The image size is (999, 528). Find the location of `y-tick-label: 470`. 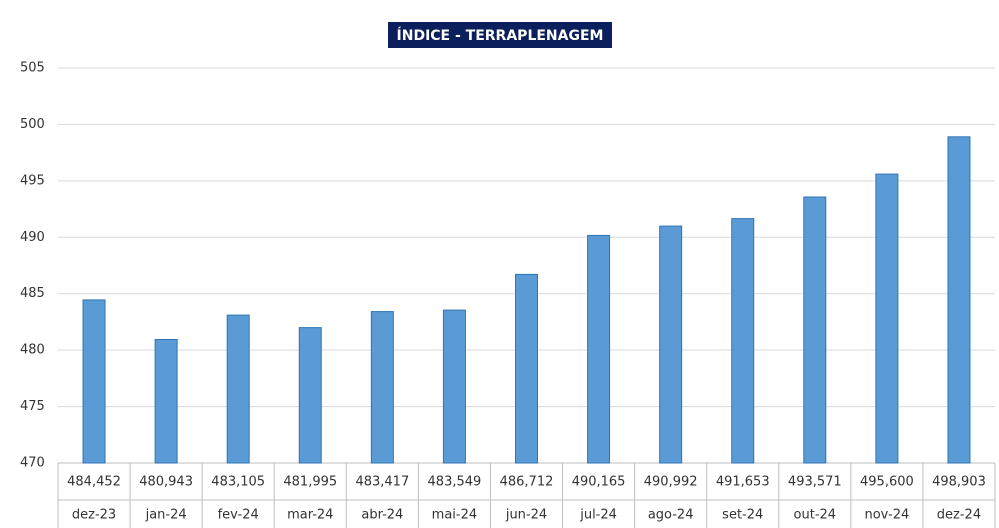

y-tick-label: 470 is located at coordinates (32, 463).